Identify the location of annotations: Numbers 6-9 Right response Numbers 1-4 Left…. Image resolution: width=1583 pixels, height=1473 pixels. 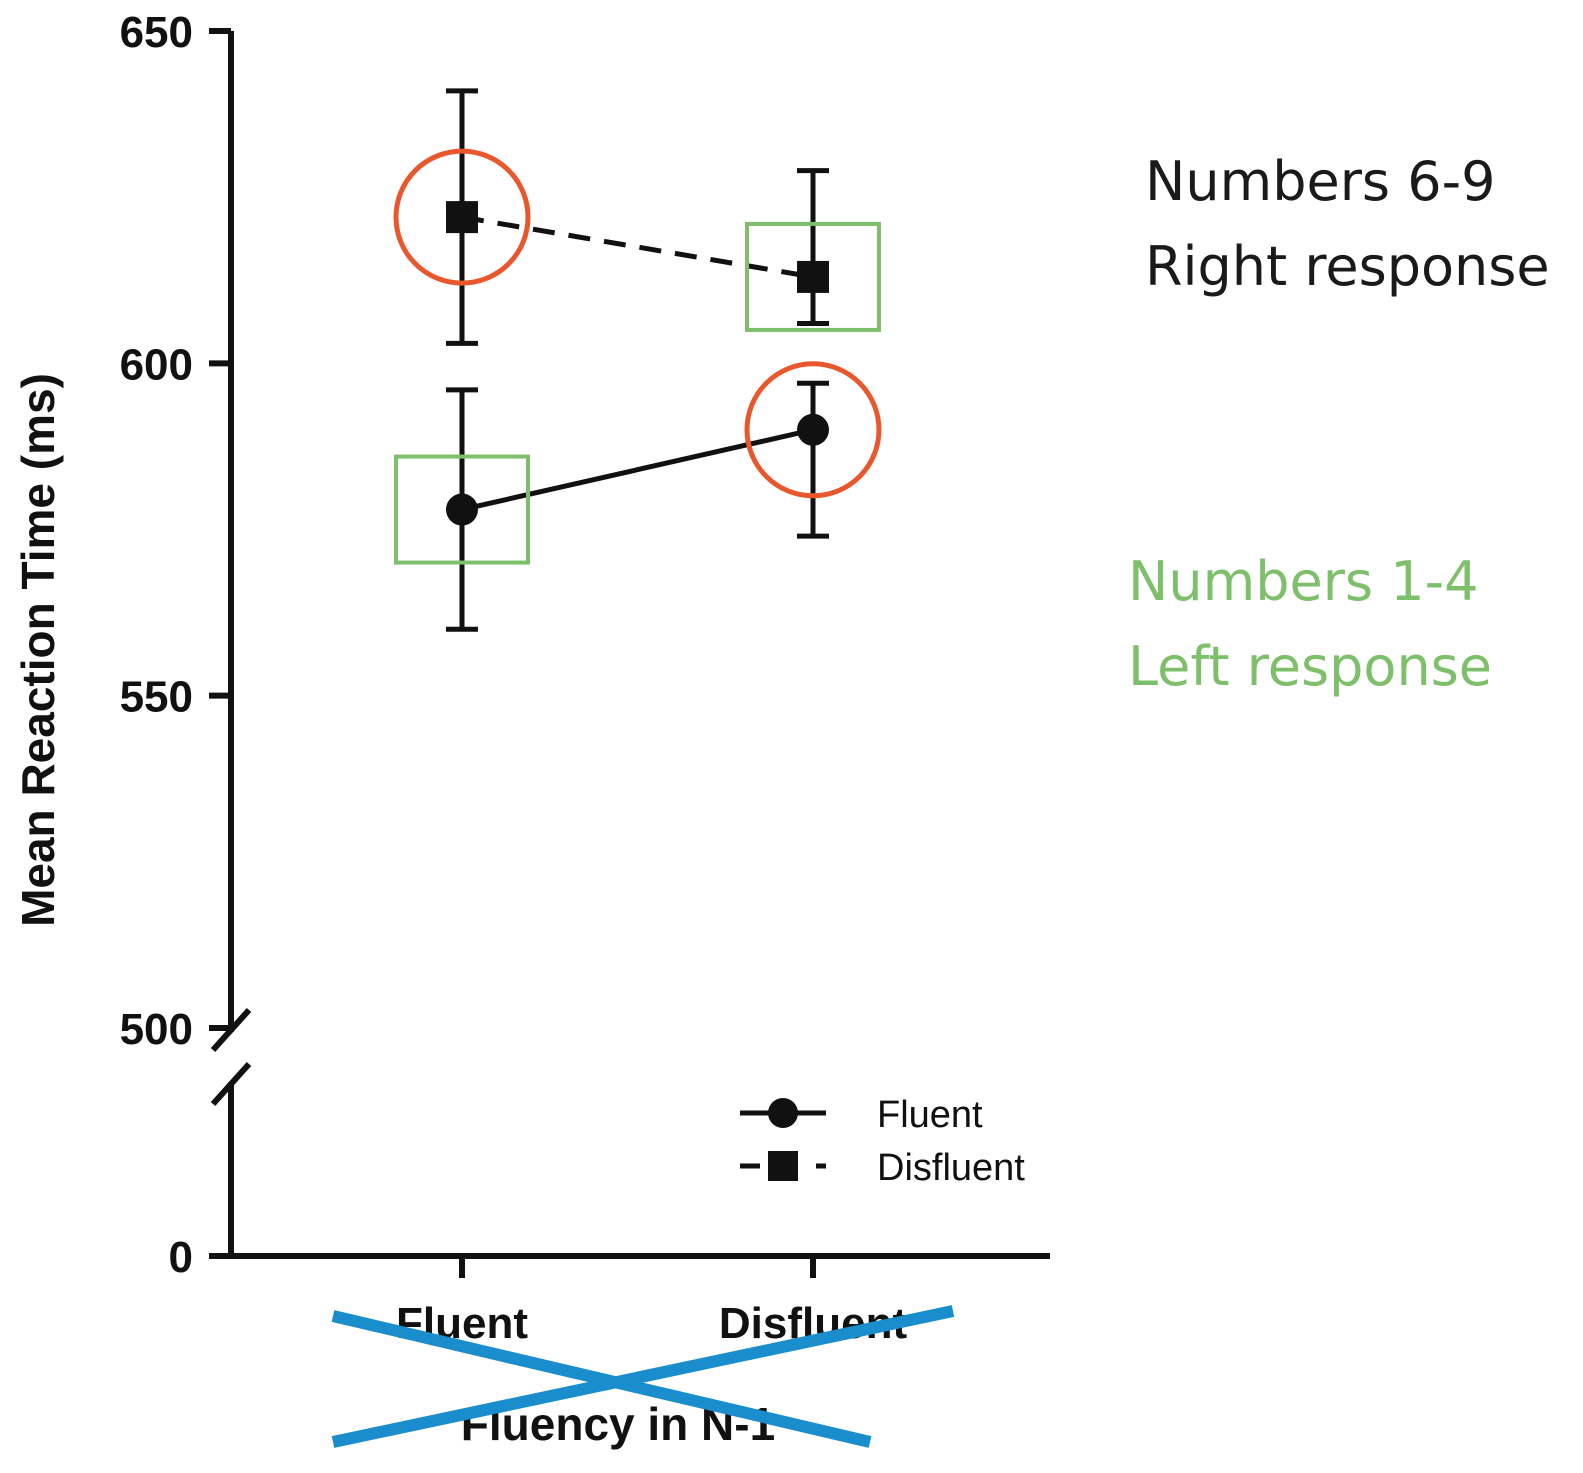
(1339, 424).